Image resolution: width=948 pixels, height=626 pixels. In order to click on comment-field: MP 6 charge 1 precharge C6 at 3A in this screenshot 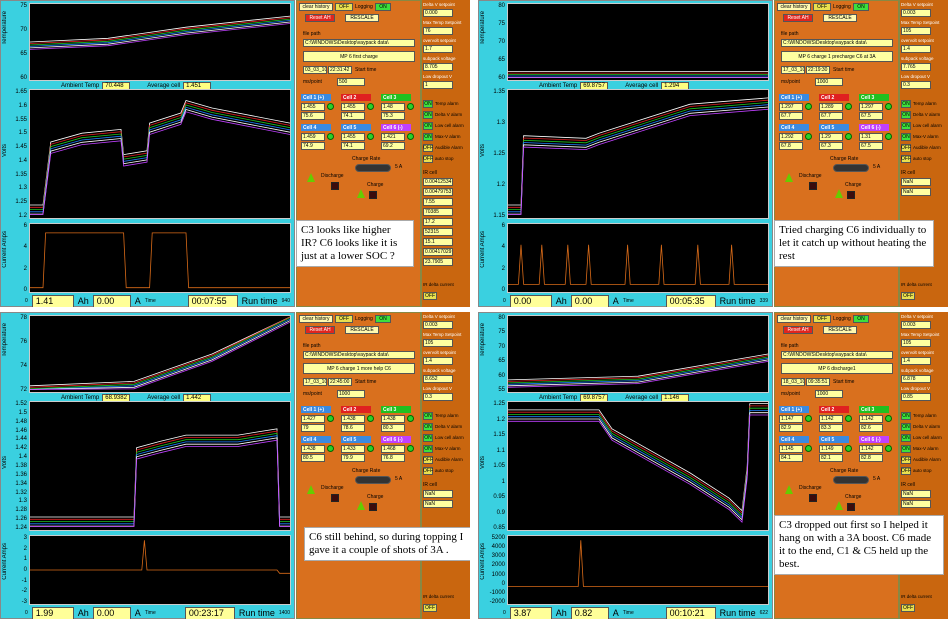, I will do `click(837, 56)`.